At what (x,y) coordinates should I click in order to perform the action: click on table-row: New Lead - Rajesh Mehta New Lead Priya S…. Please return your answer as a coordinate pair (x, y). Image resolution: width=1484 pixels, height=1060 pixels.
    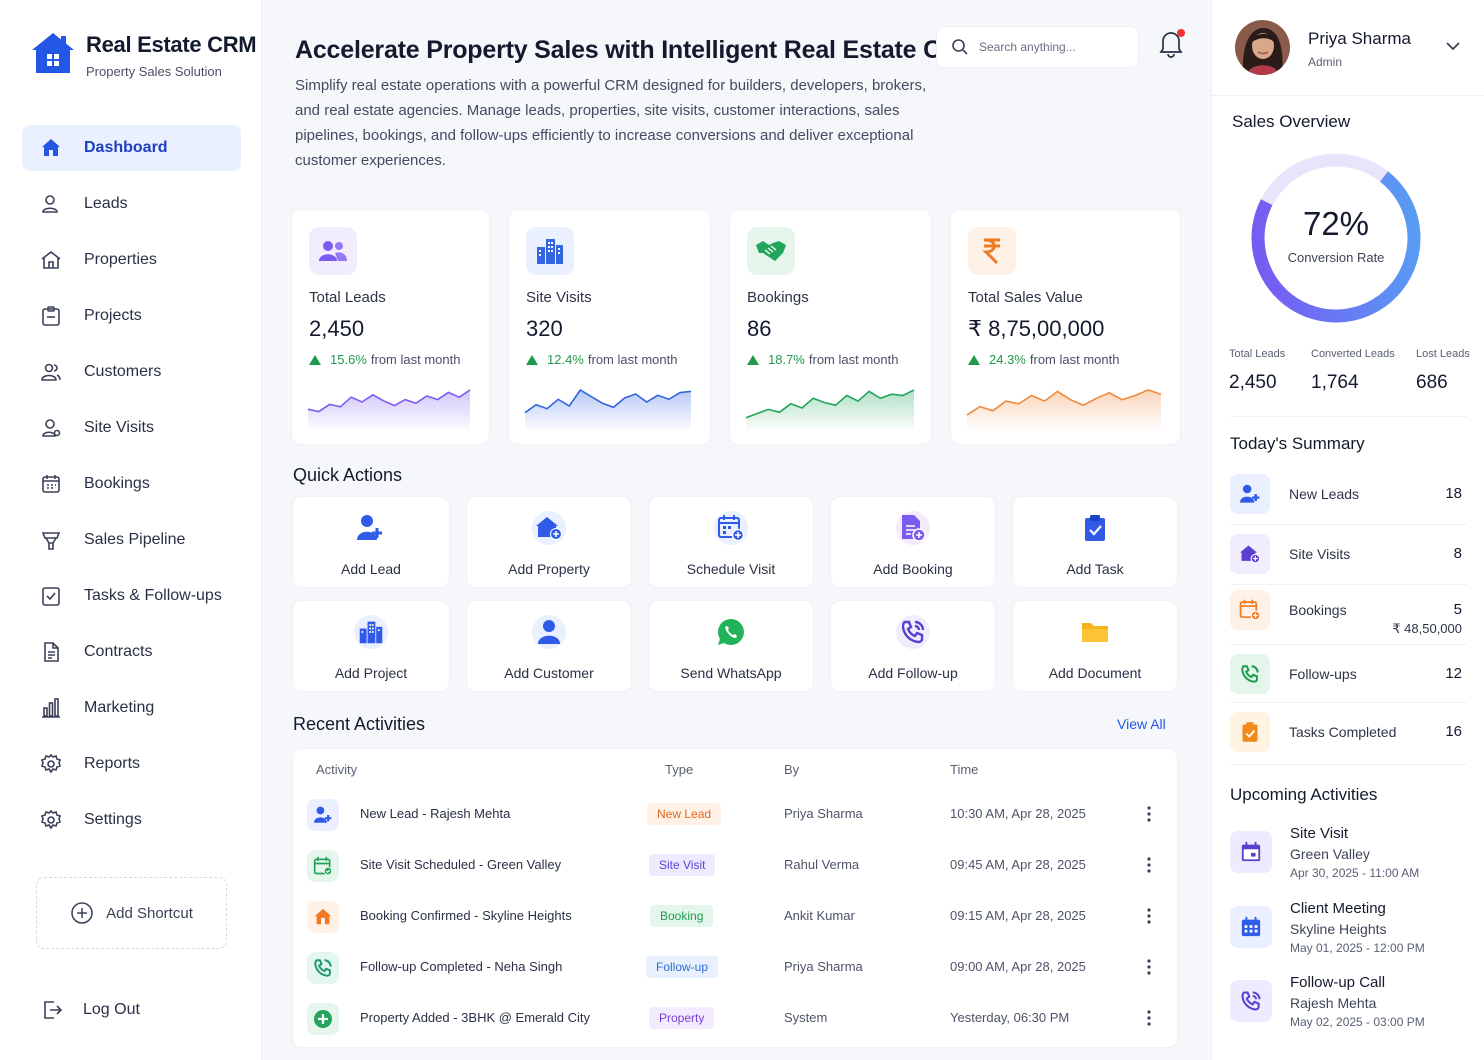
    Looking at the image, I should click on (736, 818).